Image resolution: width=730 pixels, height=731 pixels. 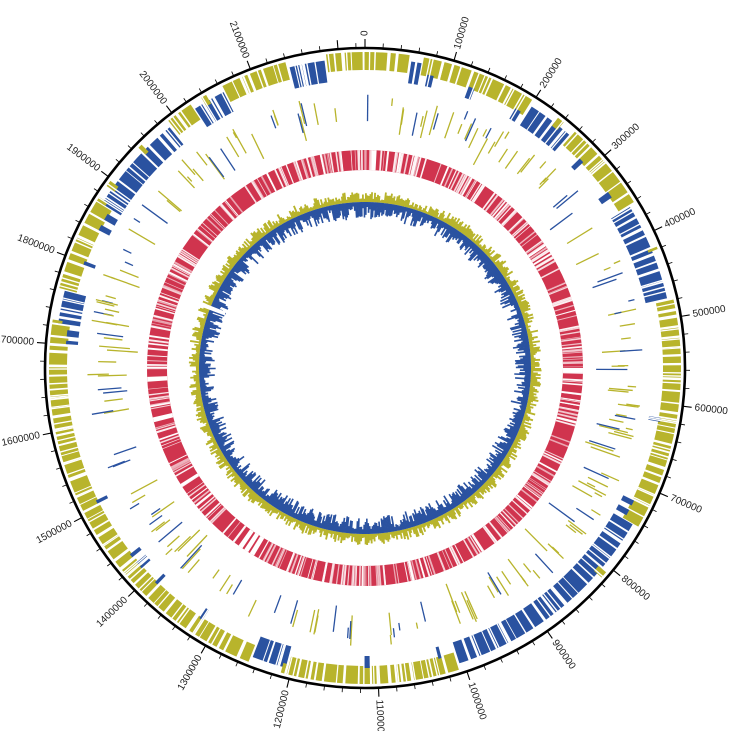 I want to click on tick-label: 700000, so click(x=685, y=504).